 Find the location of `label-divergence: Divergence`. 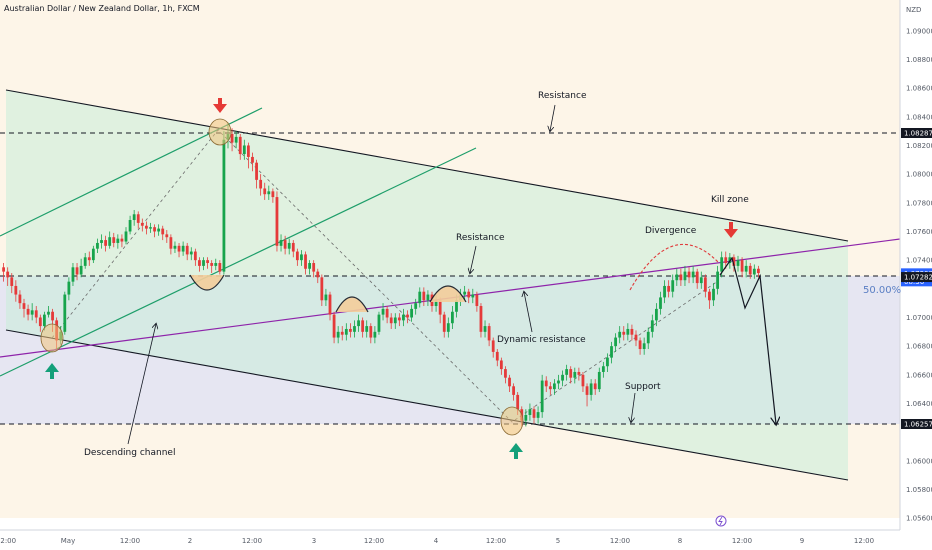

label-divergence: Divergence is located at coordinates (671, 231).